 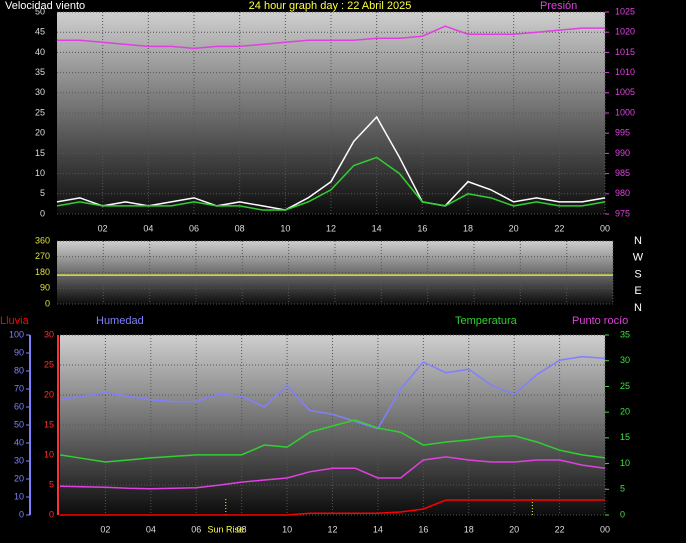 I want to click on y-tick-label: 985, so click(x=622, y=173).